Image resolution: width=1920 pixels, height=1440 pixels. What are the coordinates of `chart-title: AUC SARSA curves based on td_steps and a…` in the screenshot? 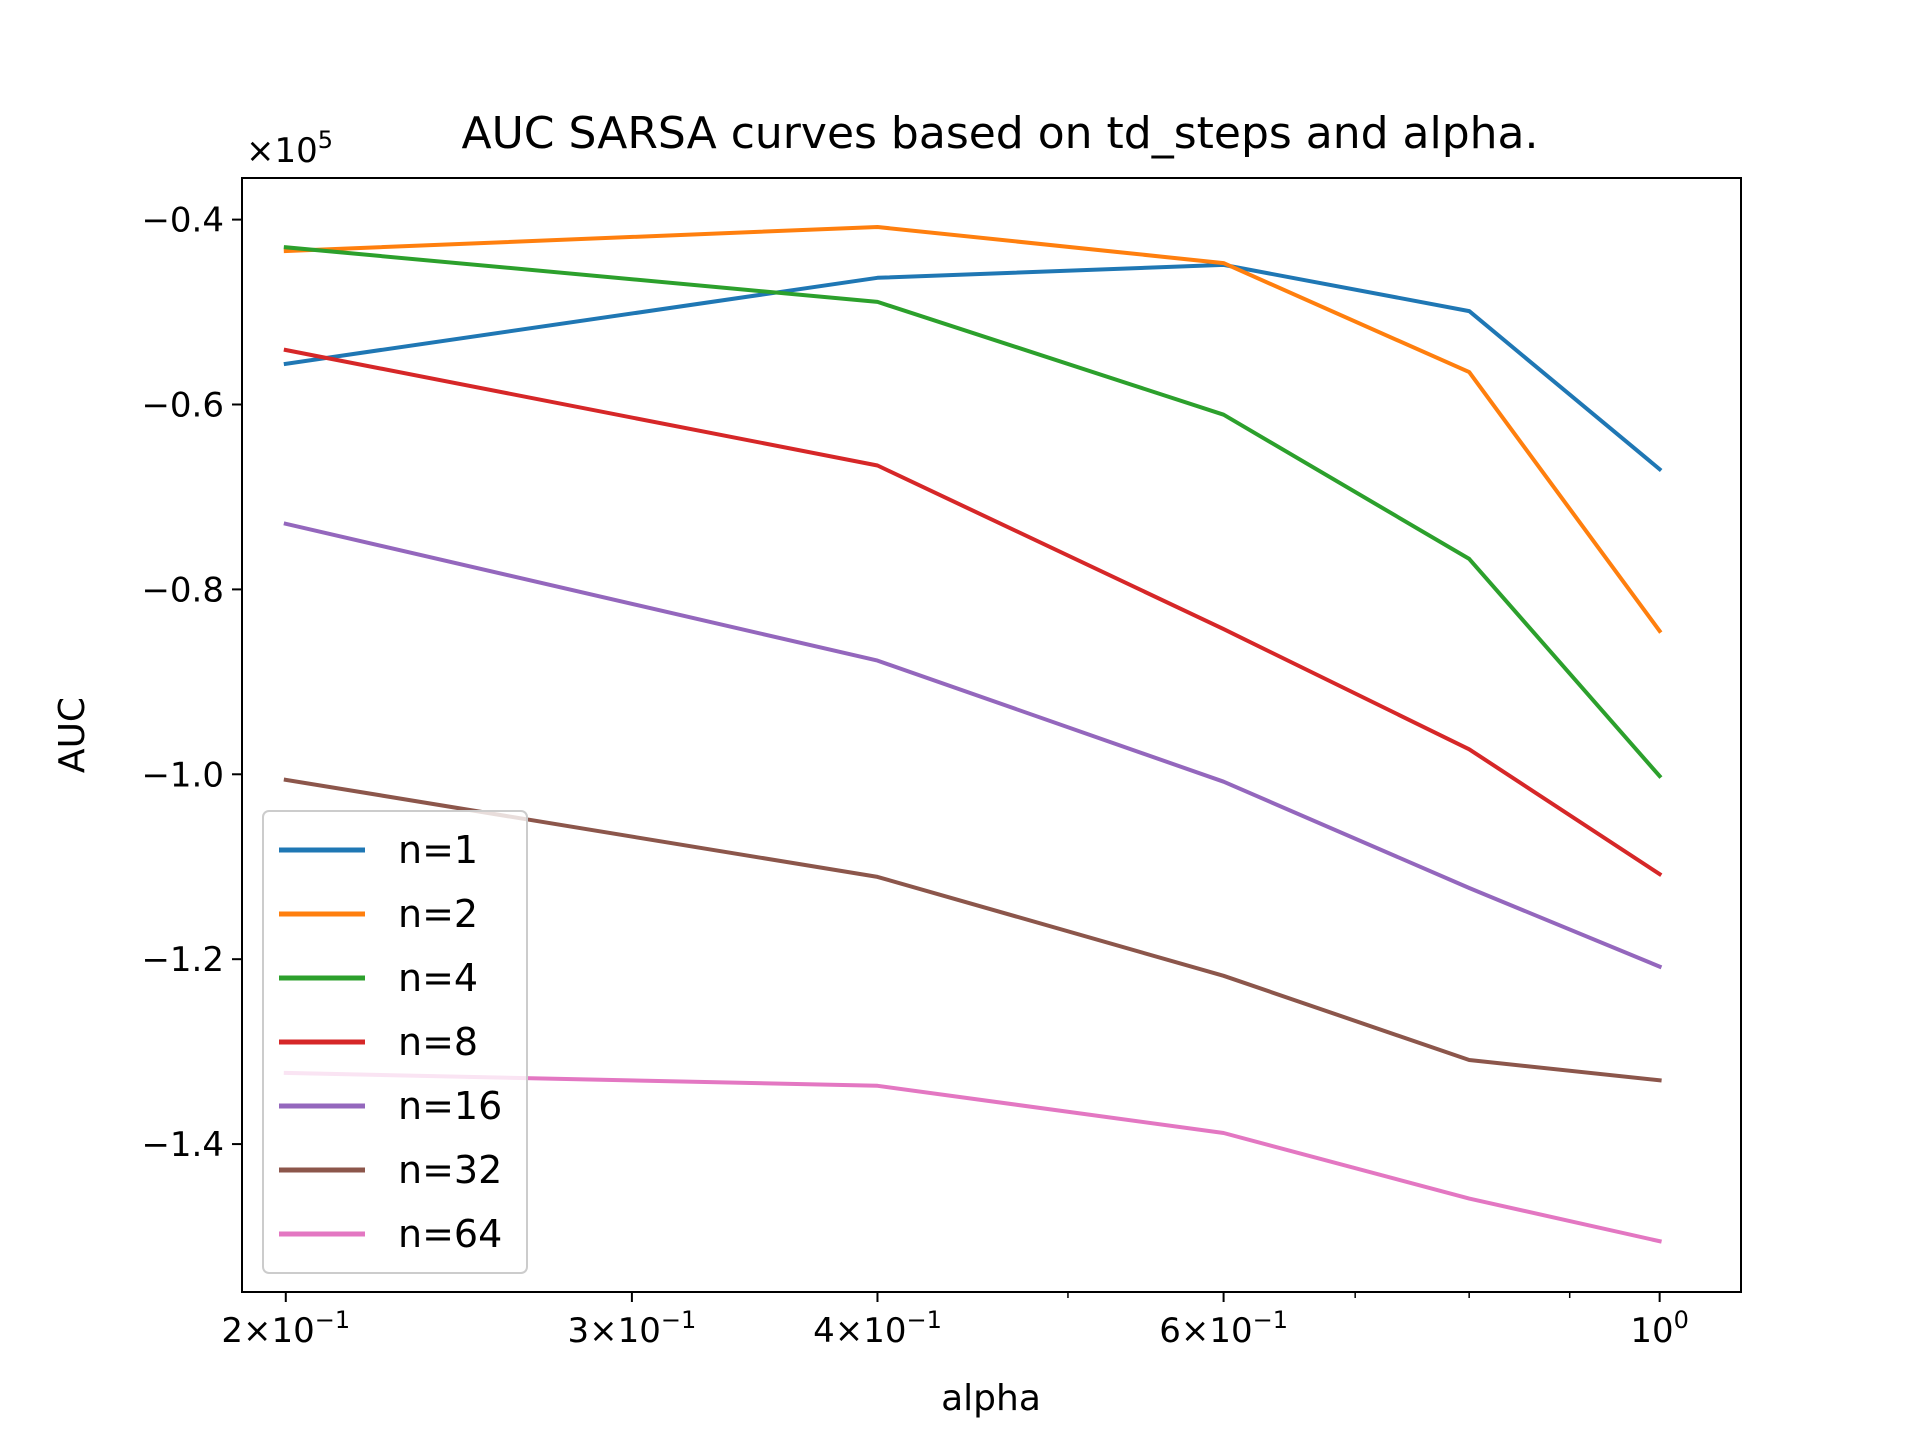 It's located at (999, 133).